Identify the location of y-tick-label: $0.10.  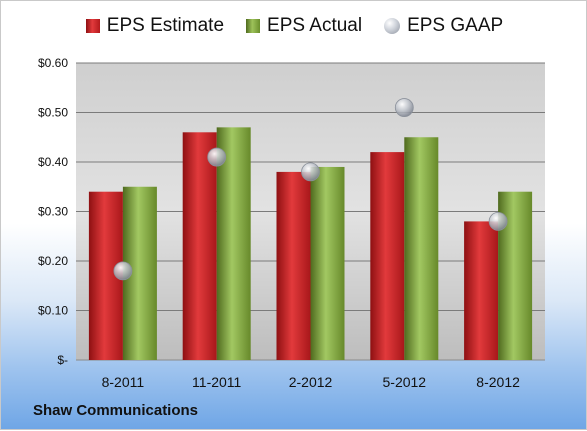
(53, 311).